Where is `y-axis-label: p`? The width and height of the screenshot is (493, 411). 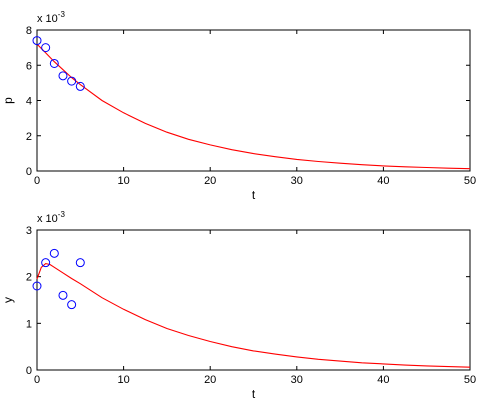 y-axis-label: p is located at coordinates (8, 100).